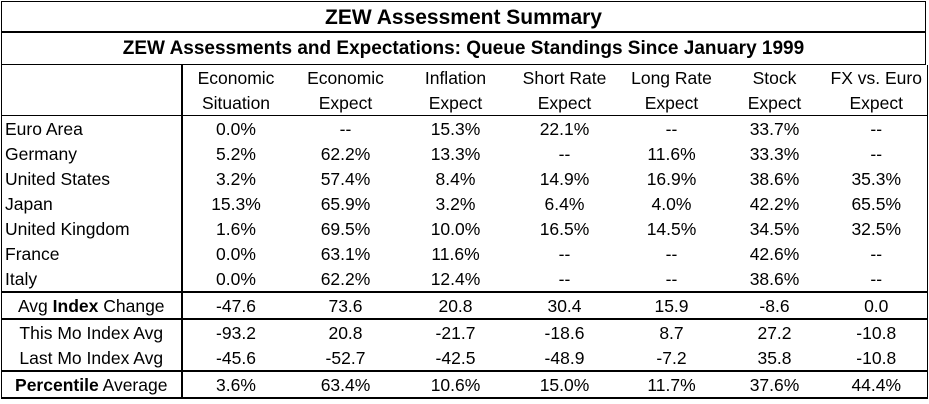  What do you see at coordinates (345, 357) in the screenshot?
I see `table-cell: -52.7` at bounding box center [345, 357].